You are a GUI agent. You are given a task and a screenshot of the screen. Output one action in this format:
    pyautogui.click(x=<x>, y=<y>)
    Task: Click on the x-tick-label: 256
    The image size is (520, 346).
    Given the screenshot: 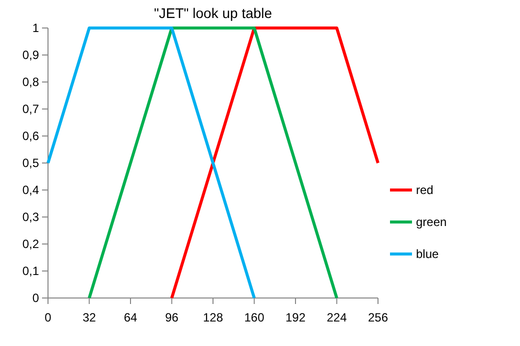 What is the action you would take?
    pyautogui.click(x=378, y=317)
    